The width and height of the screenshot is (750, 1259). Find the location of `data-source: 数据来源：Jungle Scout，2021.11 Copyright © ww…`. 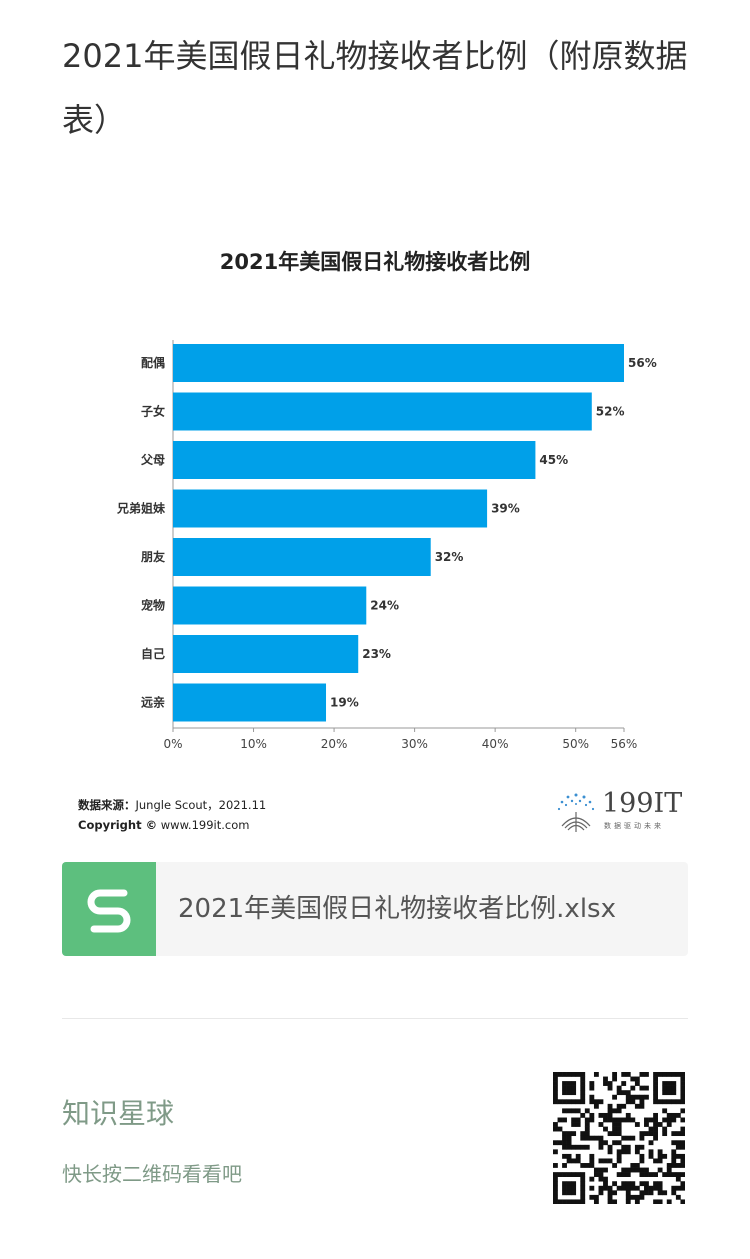

data-source: 数据来源：Jungle Scout，2021.11 Copyright © ww… is located at coordinates (172, 815).